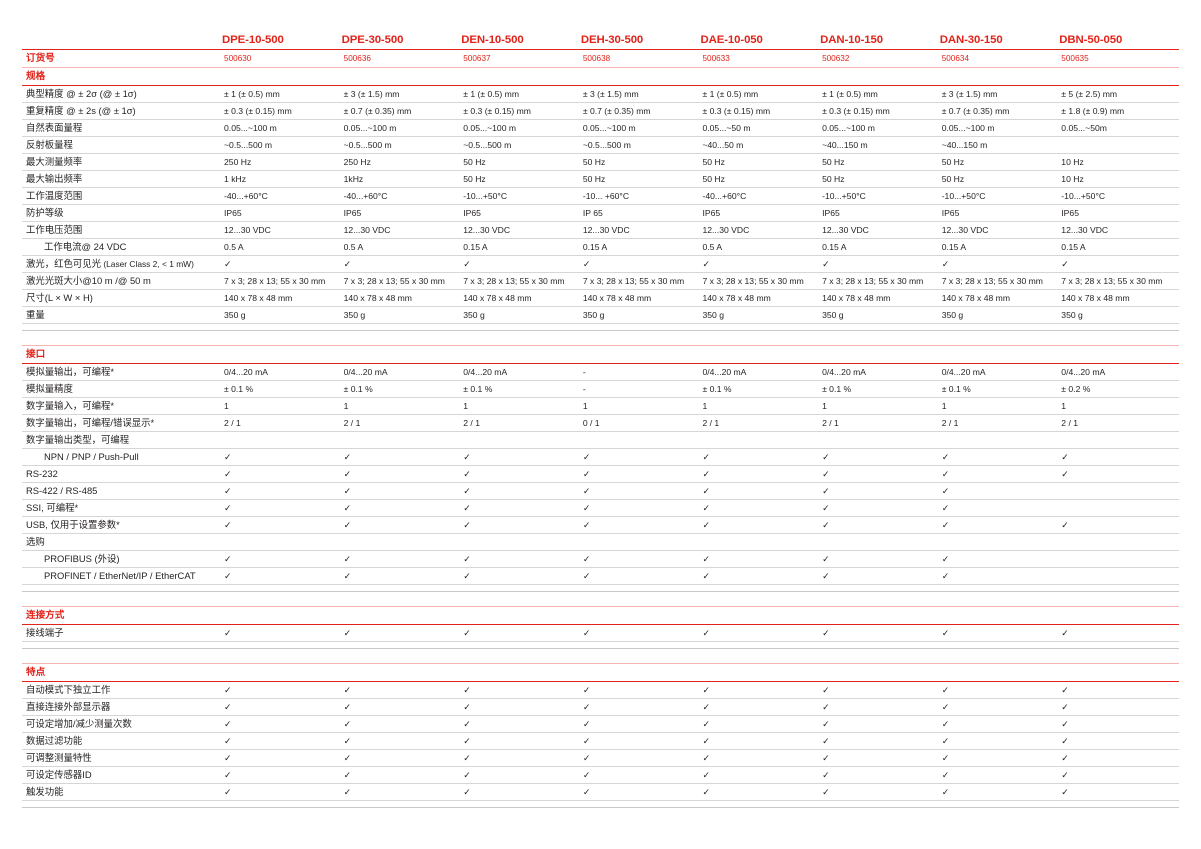  Describe the element at coordinates (640, 145) in the screenshot. I see `row-value: ~0.5...500 m` at that location.